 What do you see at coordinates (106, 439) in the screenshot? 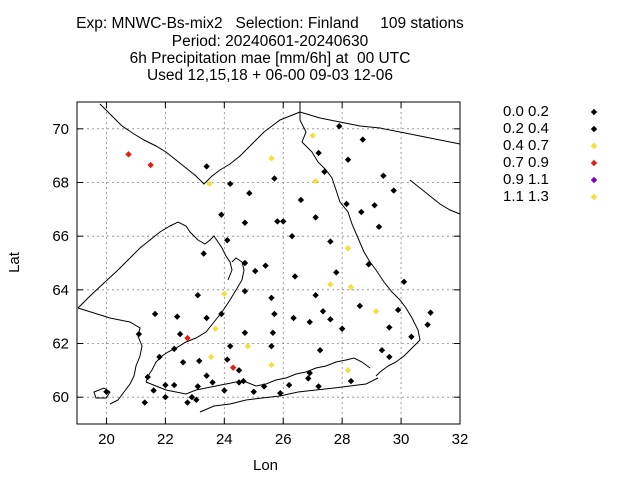
I see `x-tick-label: 20` at bounding box center [106, 439].